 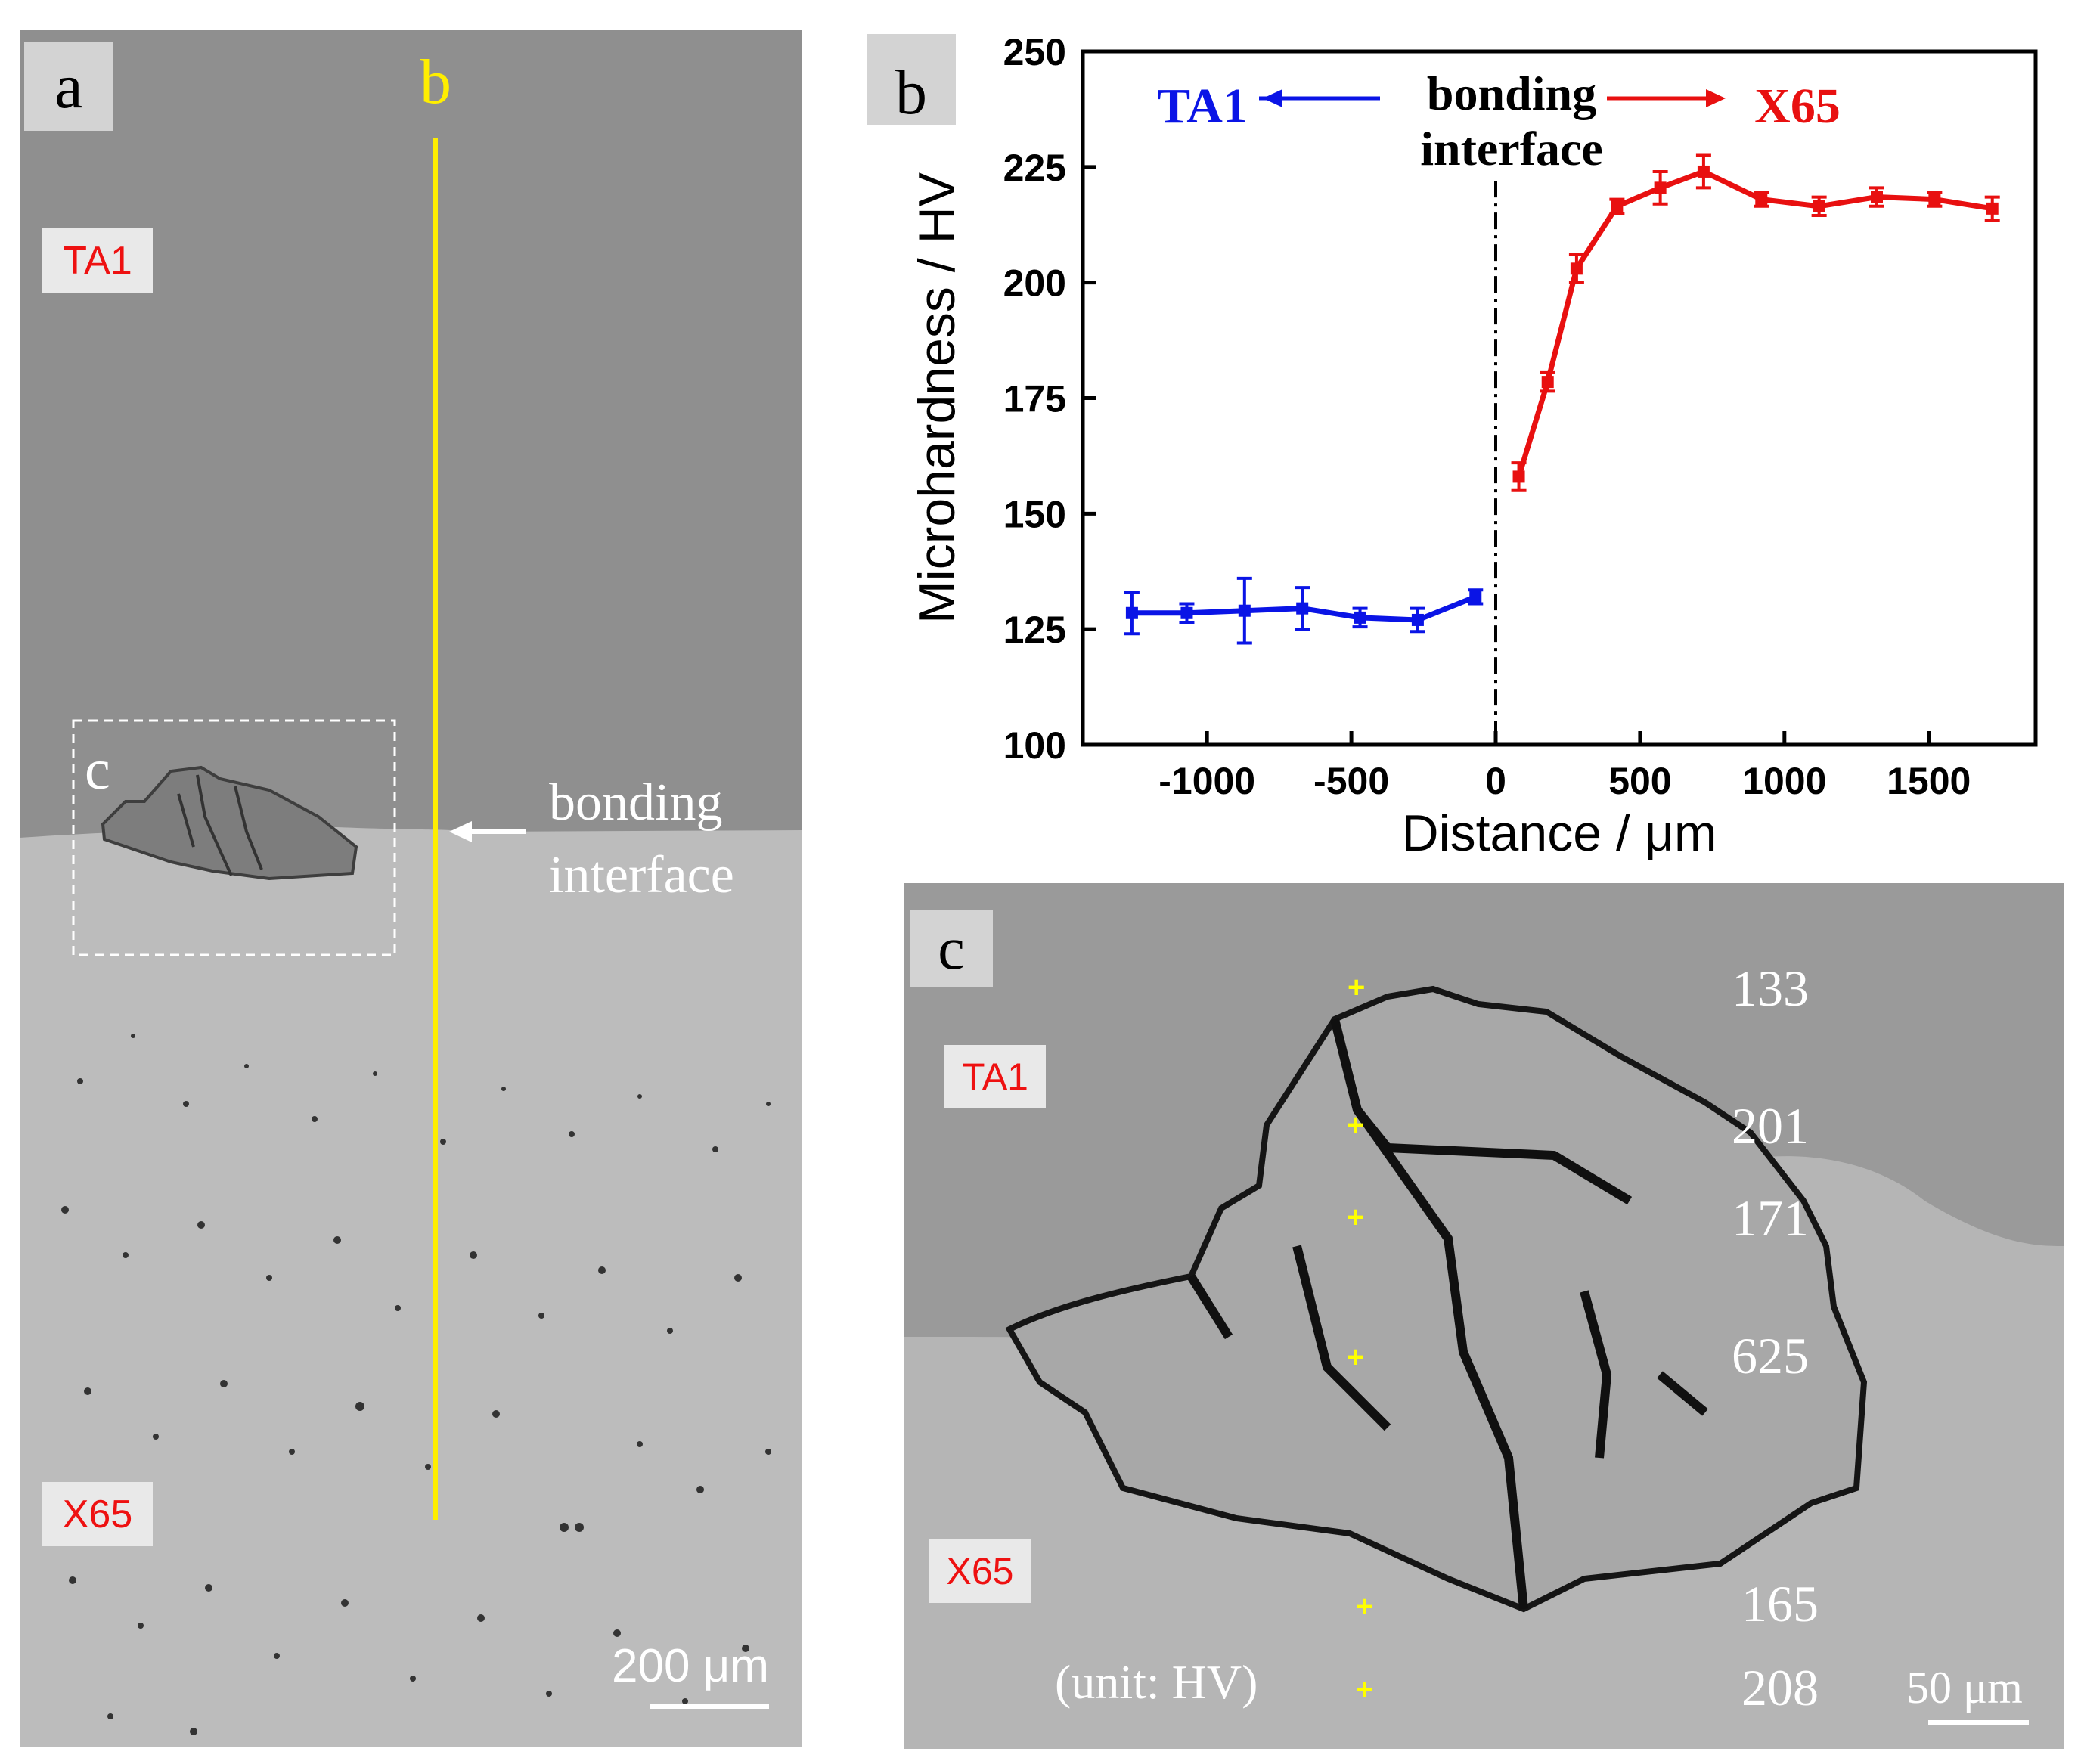 What do you see at coordinates (1559, 833) in the screenshot?
I see `x-axis-label: Distance / μm` at bounding box center [1559, 833].